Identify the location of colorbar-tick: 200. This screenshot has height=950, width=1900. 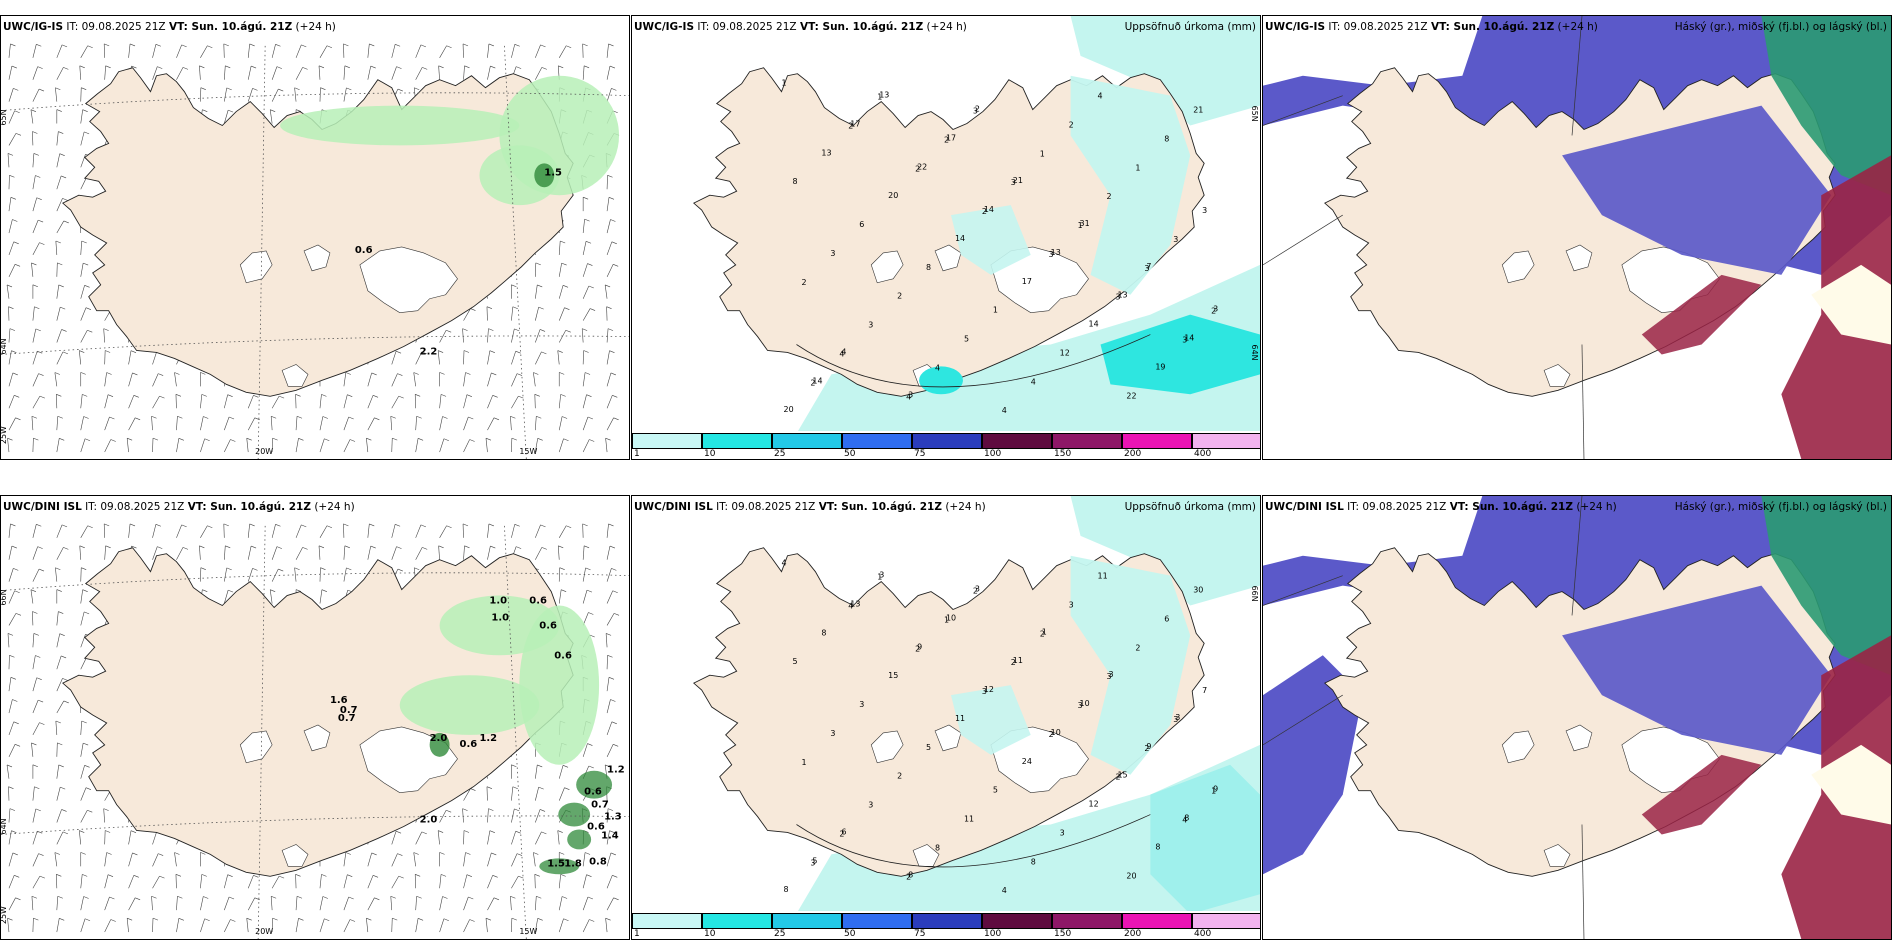
(1133, 454).